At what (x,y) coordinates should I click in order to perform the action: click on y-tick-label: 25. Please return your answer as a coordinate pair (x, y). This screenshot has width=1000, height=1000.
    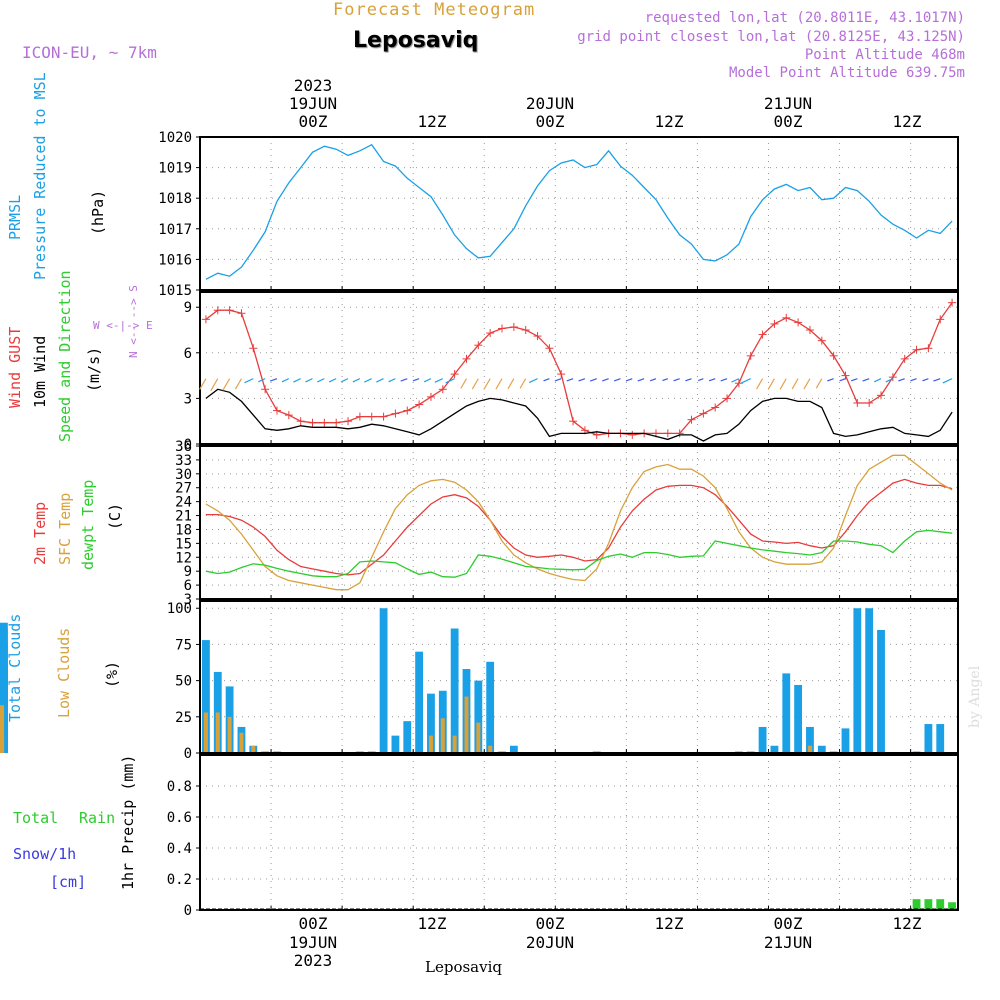
    Looking at the image, I should click on (183, 718).